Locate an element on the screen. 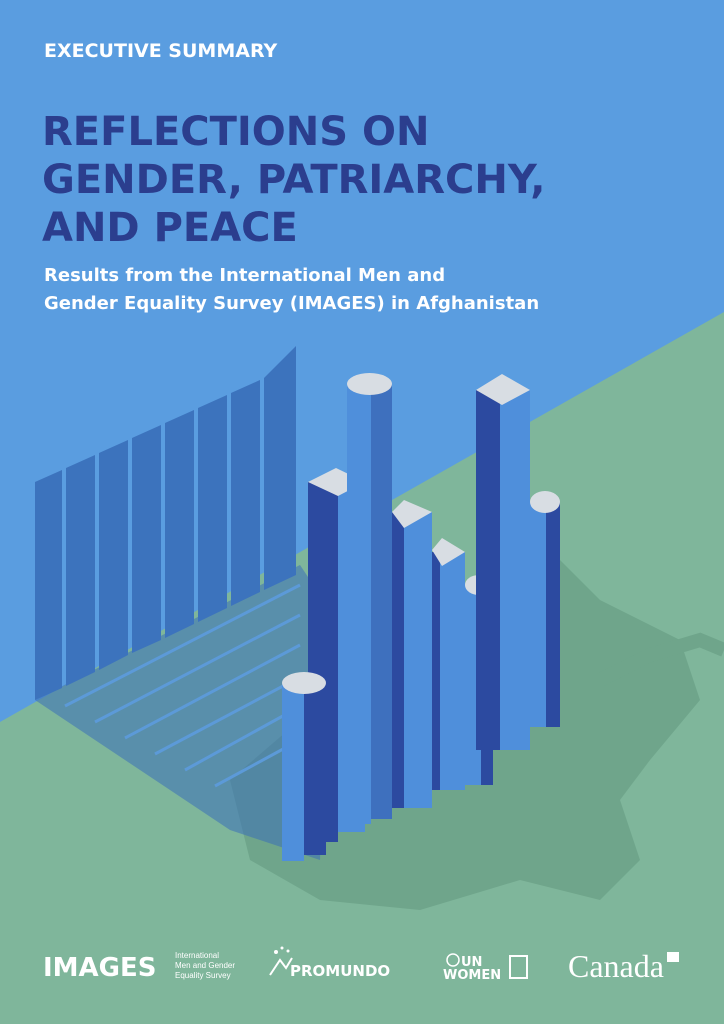 Image resolution: width=724 pixels, height=1024 pixels. images-logo: IMAGES is located at coordinates (100, 968).